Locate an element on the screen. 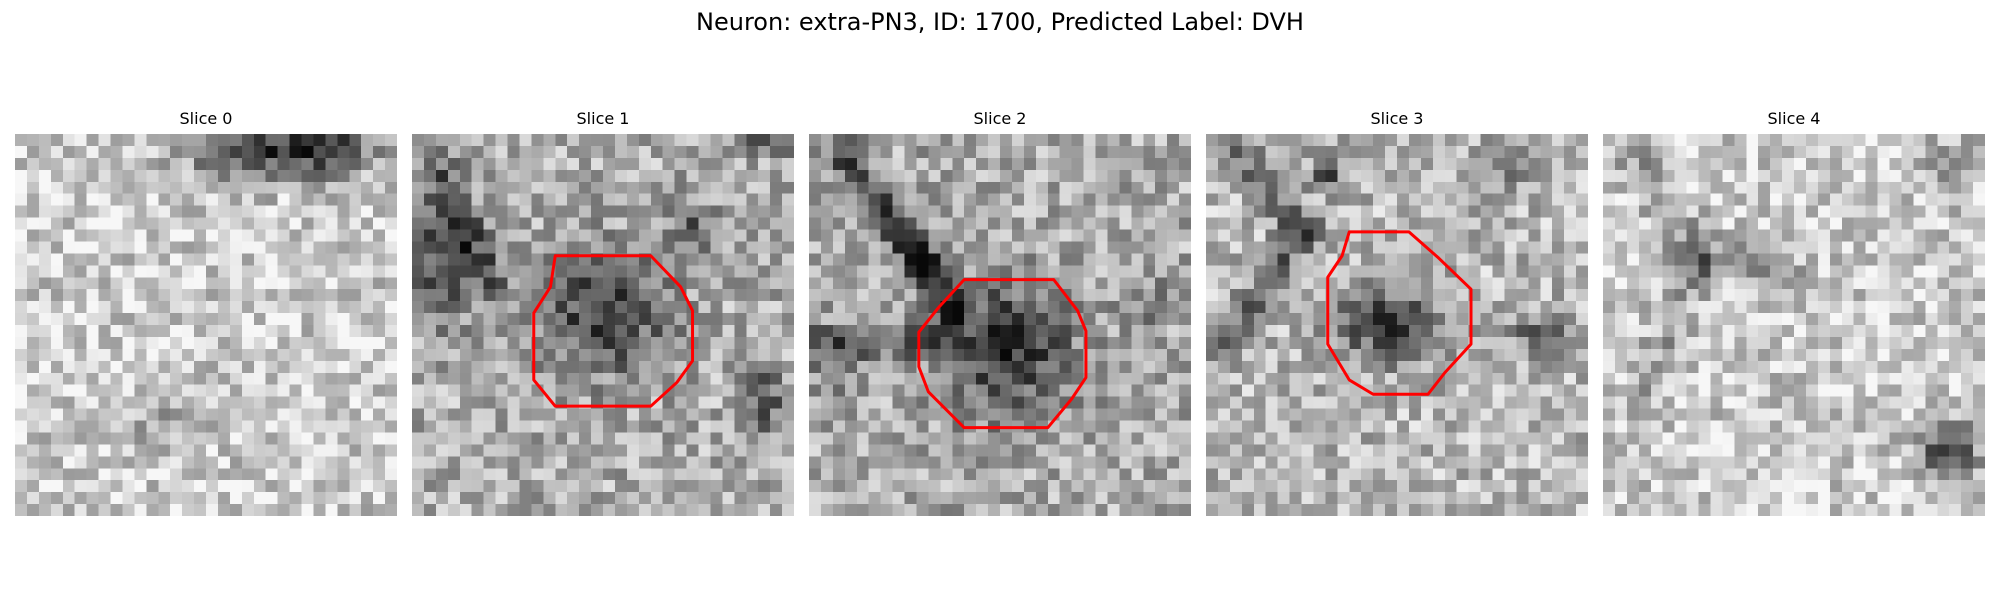 This screenshot has width=2000, height=600. slice-title-2: Slice 2 is located at coordinates (1000, 118).